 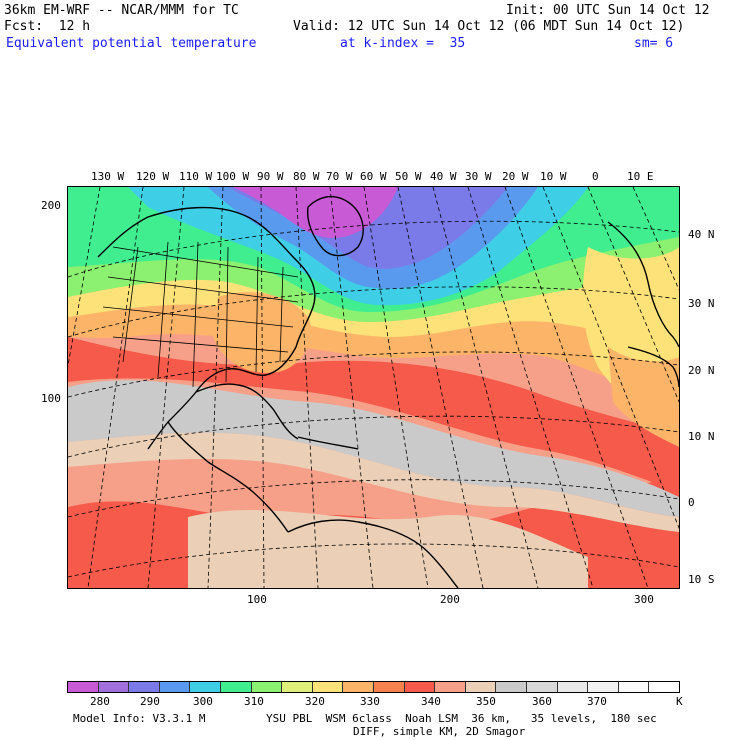 I want to click on grid-x-label: 300, so click(x=644, y=599).